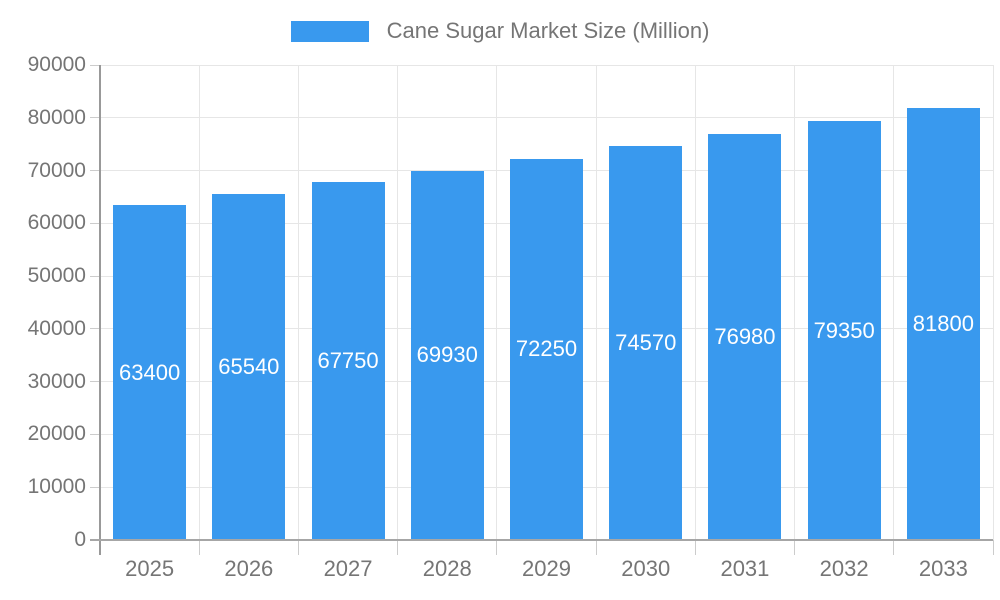 The height and width of the screenshot is (600, 1000). I want to click on x-tick-label: 2032, so click(844, 568).